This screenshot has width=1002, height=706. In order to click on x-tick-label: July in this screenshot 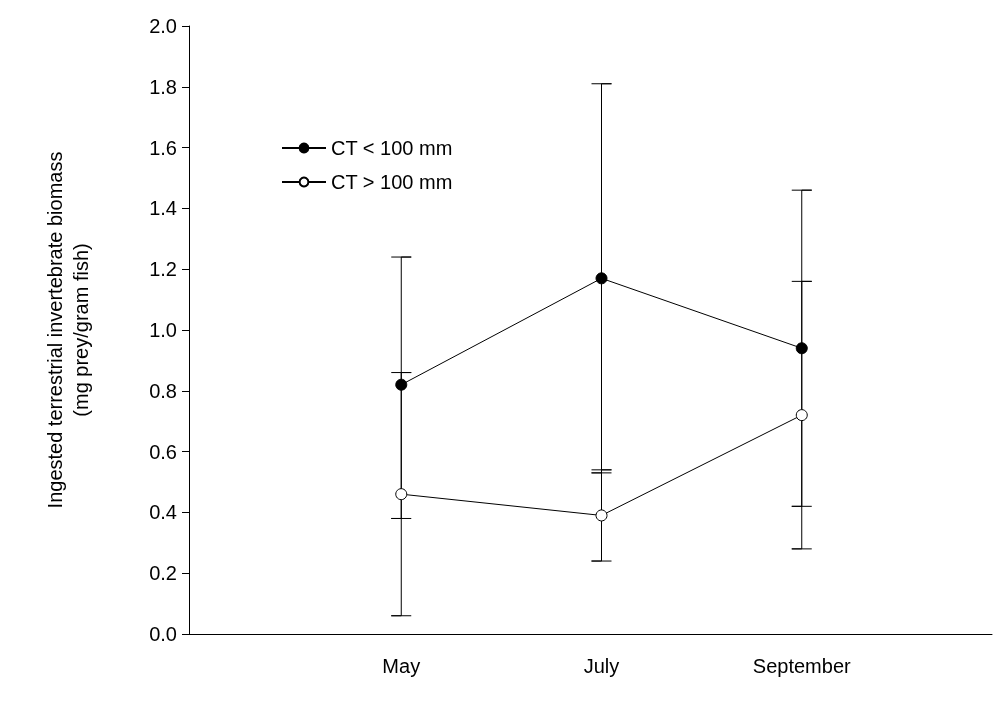, I will do `click(601, 666)`.